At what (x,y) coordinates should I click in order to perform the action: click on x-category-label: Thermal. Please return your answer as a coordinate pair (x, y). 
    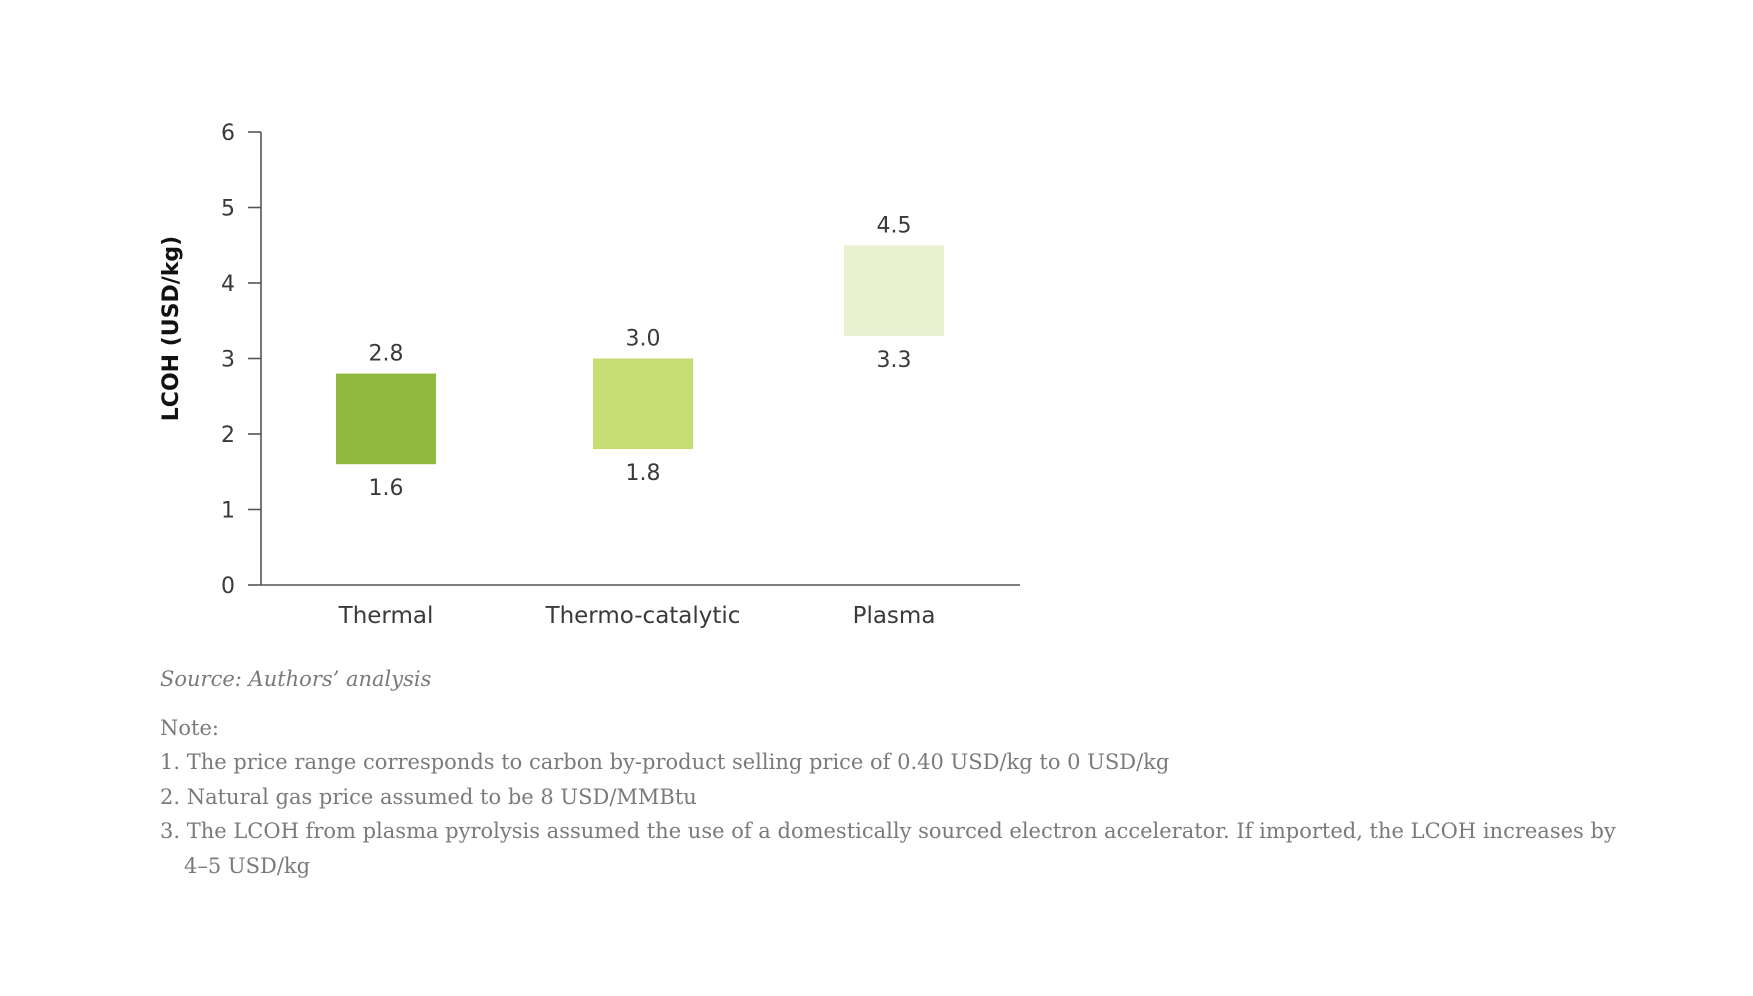
    Looking at the image, I should click on (386, 616).